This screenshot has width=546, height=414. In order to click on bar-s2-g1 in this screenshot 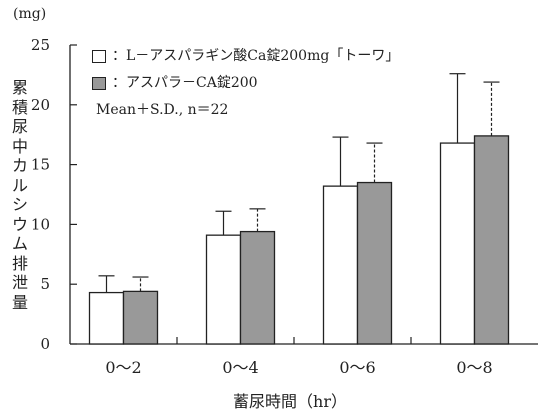, I will do `click(140, 317)`.